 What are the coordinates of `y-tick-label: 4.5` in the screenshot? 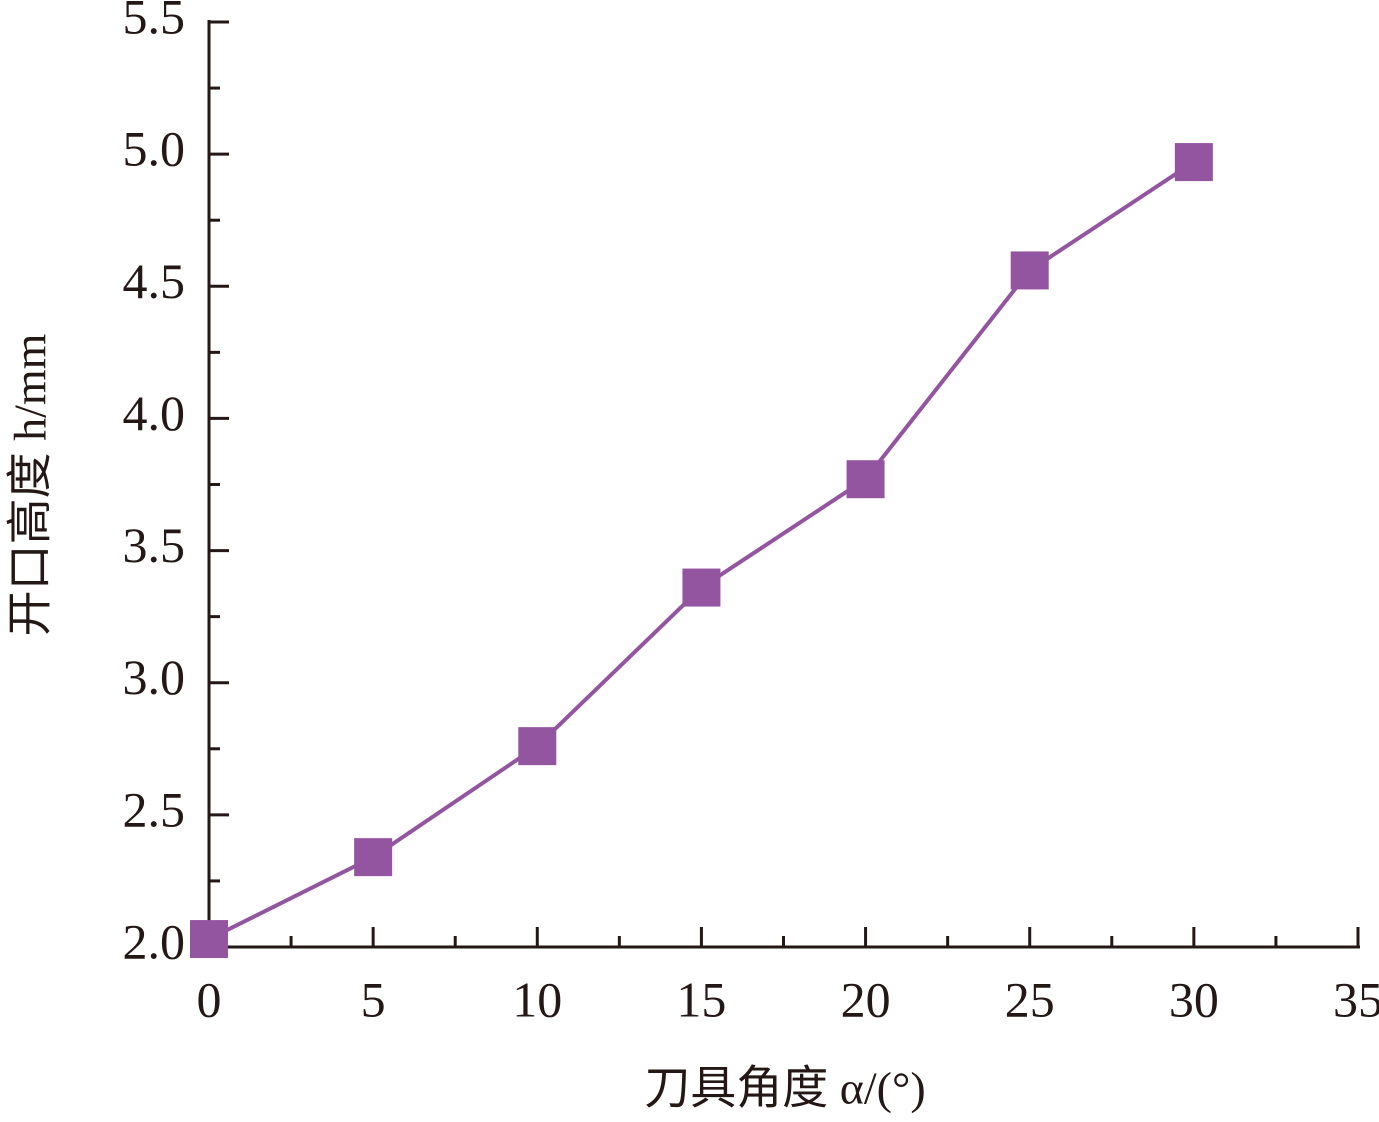 It's located at (154, 281).